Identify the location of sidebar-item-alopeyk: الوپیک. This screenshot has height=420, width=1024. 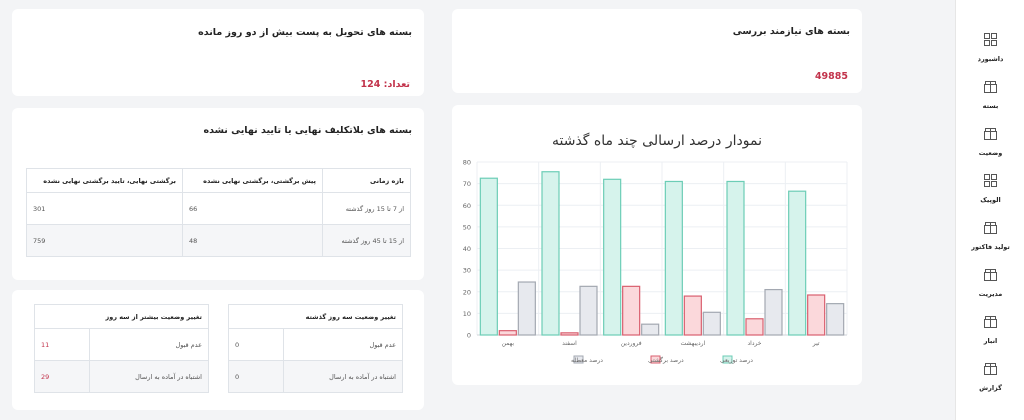
(990, 197).